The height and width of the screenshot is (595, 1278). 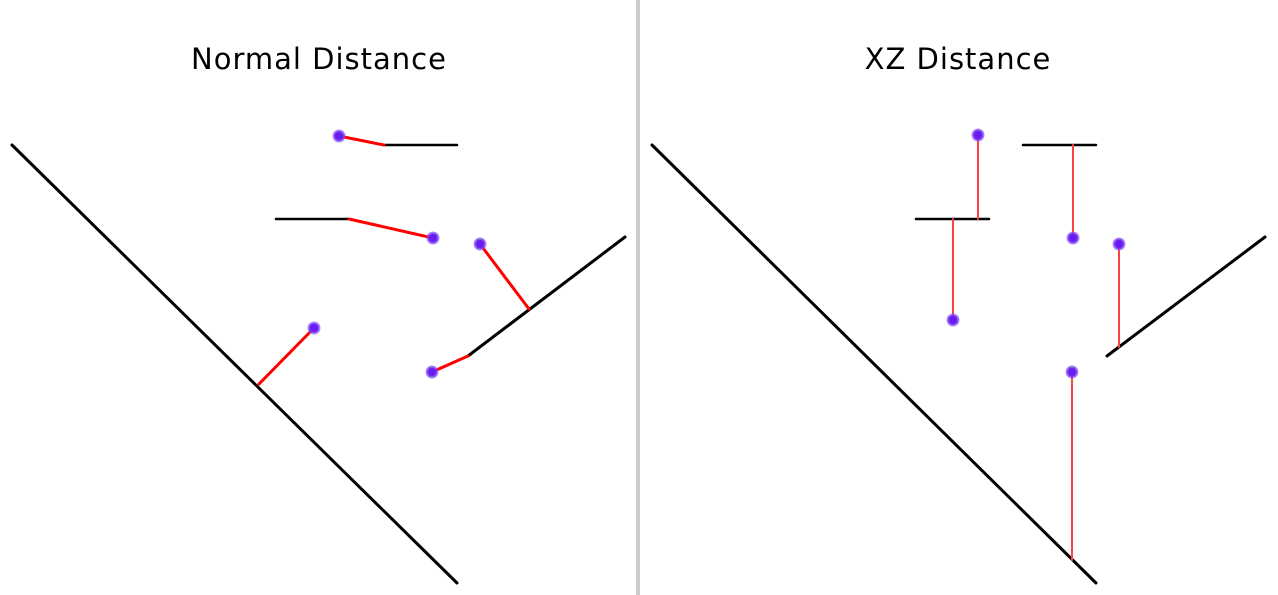 I want to click on xz-distance-title: XZ Distance, so click(x=958, y=59).